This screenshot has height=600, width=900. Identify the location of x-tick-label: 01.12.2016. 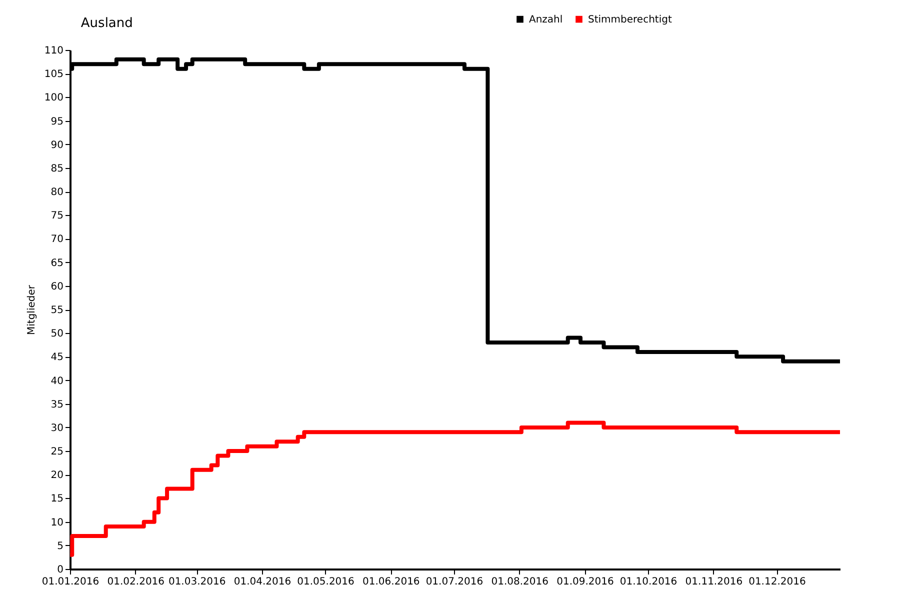
(777, 582).